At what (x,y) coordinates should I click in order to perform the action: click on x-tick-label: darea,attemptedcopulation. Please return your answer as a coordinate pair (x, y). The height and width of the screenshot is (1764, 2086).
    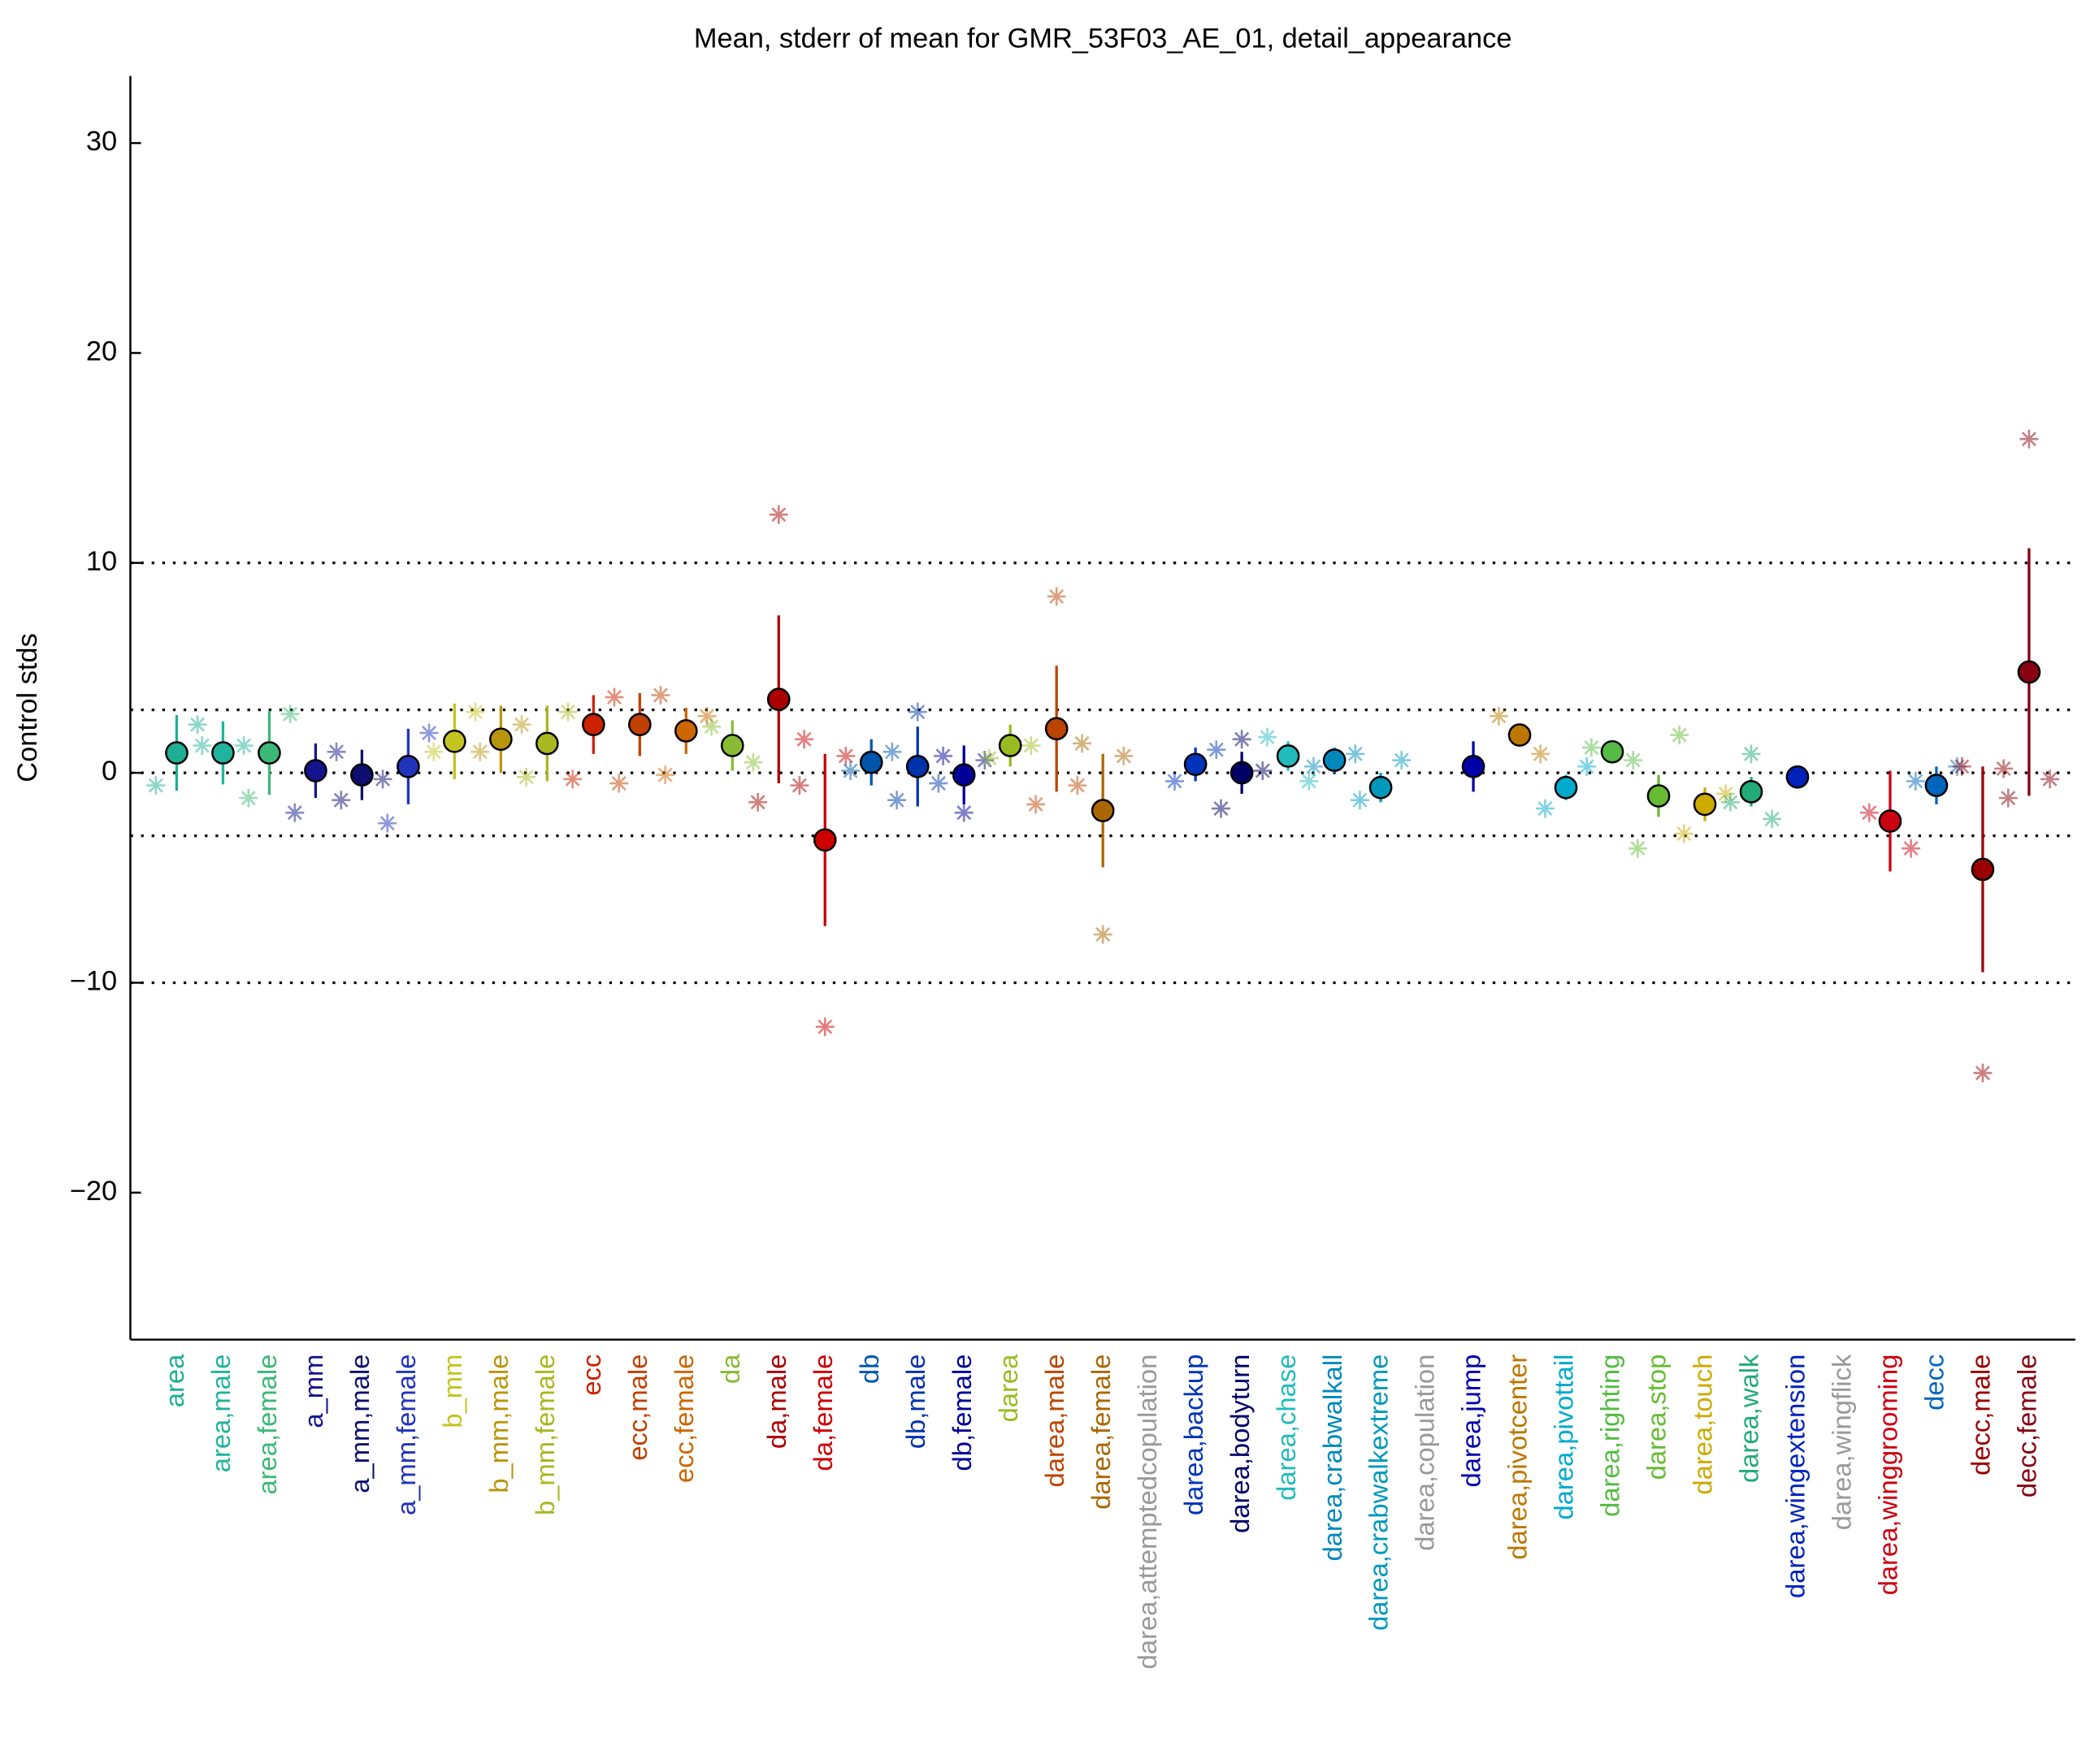
    Looking at the image, I should click on (1147, 1512).